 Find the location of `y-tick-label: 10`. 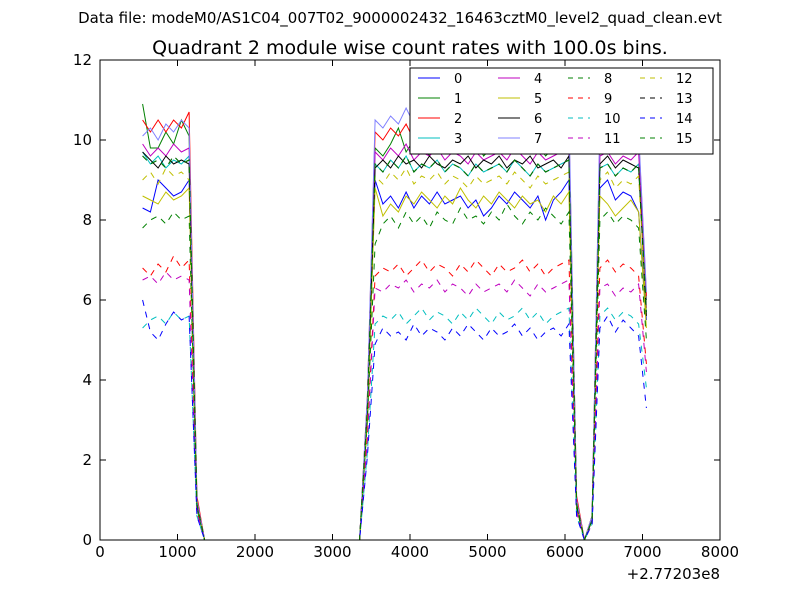

y-tick-label: 10 is located at coordinates (82, 140).